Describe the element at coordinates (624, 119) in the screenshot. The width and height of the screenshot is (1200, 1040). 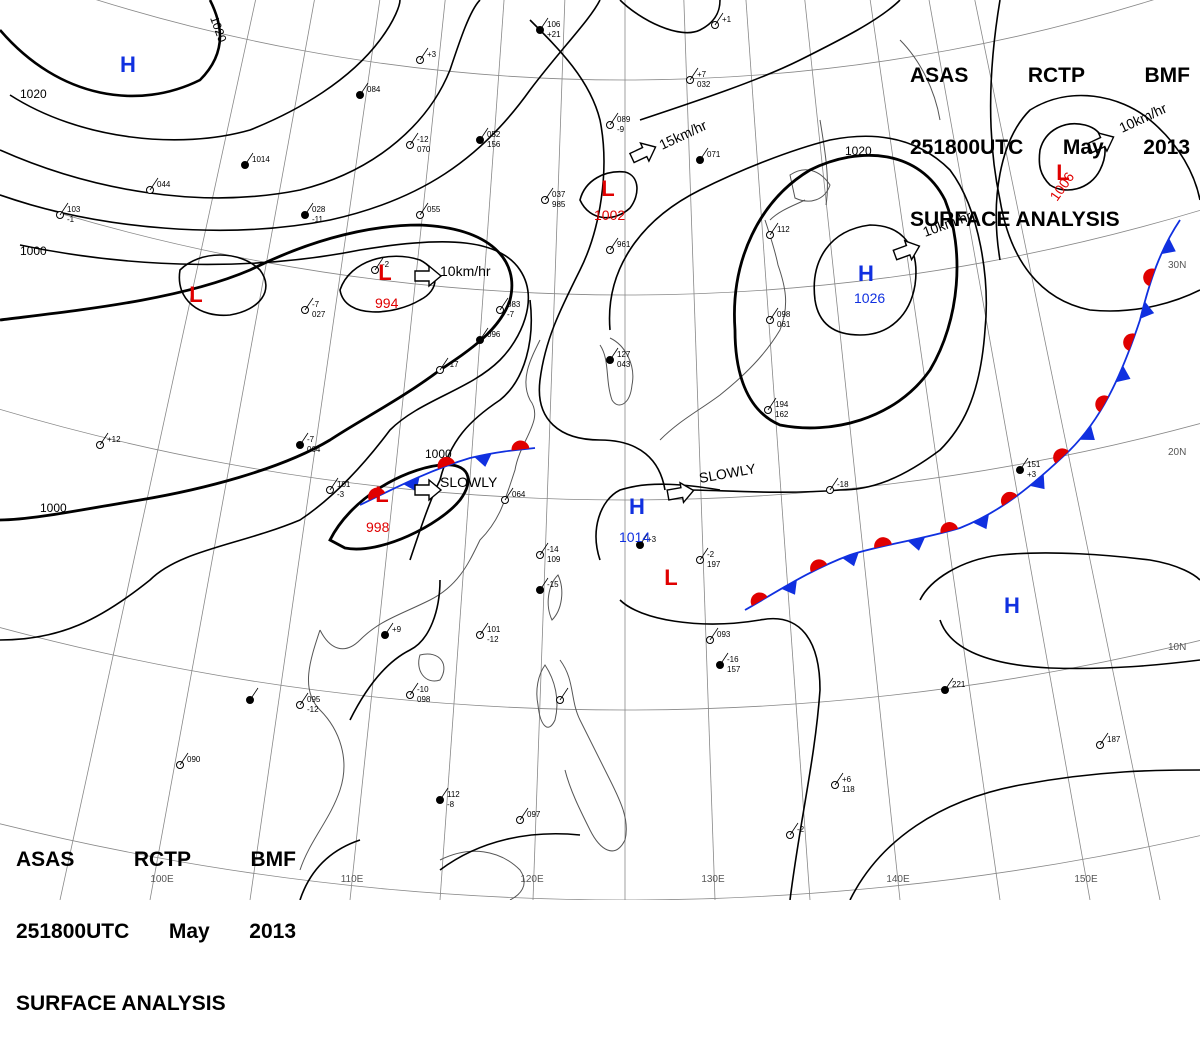
I see `station-pressure: 089` at that location.